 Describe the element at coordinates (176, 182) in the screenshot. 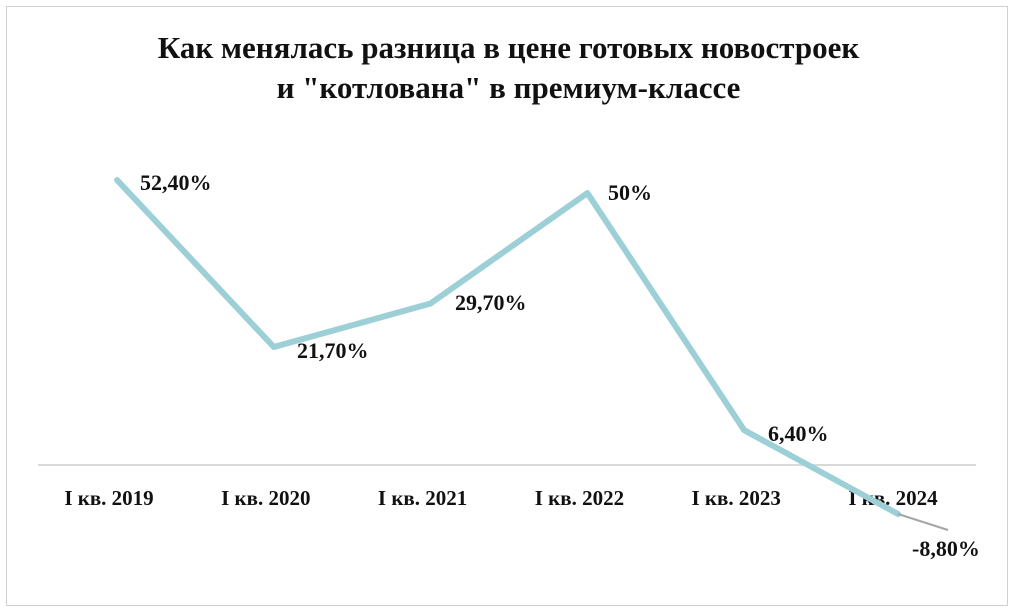

I see `data-label: 52,40%` at that location.